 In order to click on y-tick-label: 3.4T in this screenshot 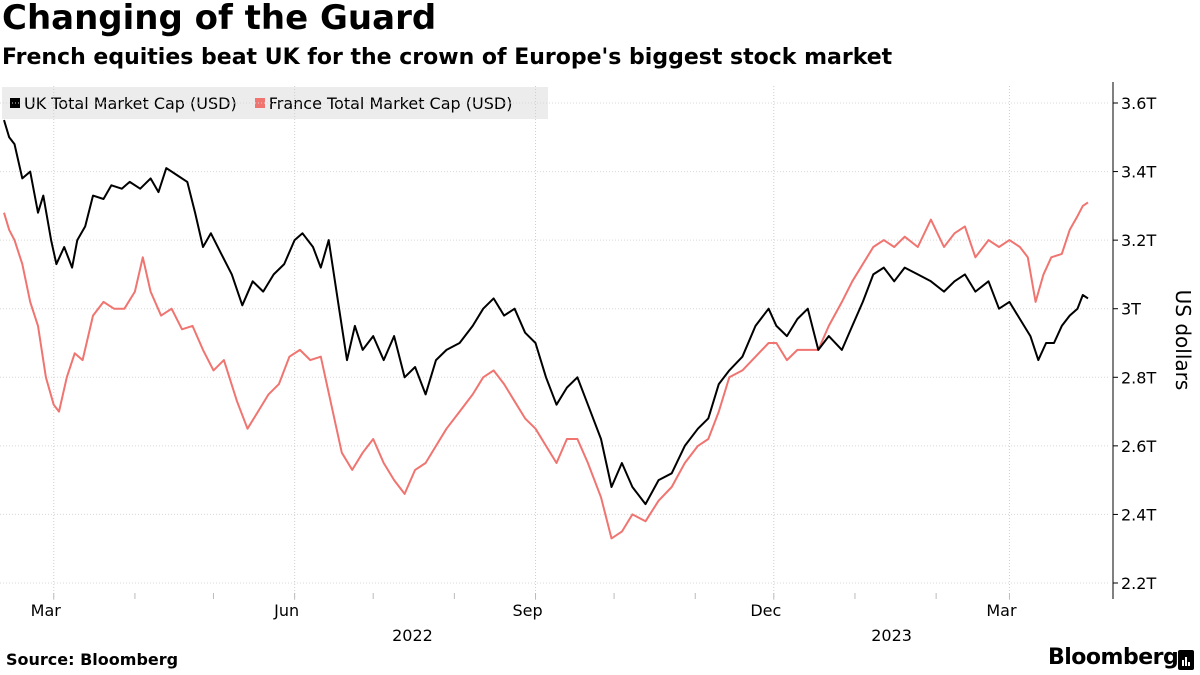, I will do `click(1138, 172)`.